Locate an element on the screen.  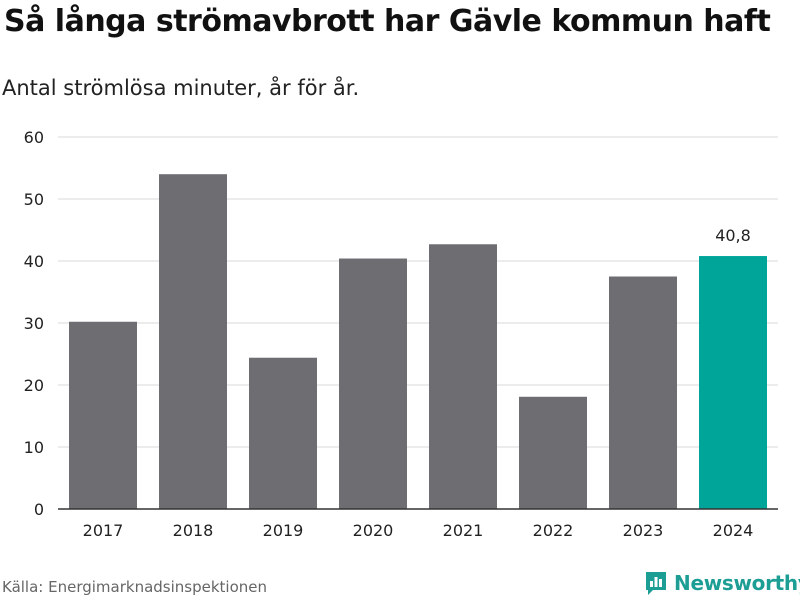
x-tick-label: 2022 is located at coordinates (553, 530).